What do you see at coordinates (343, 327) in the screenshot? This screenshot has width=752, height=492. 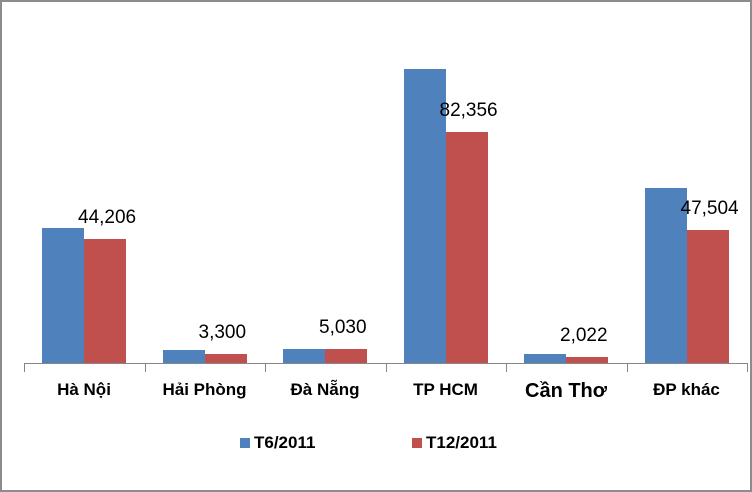 I see `data-label: 5,030` at bounding box center [343, 327].